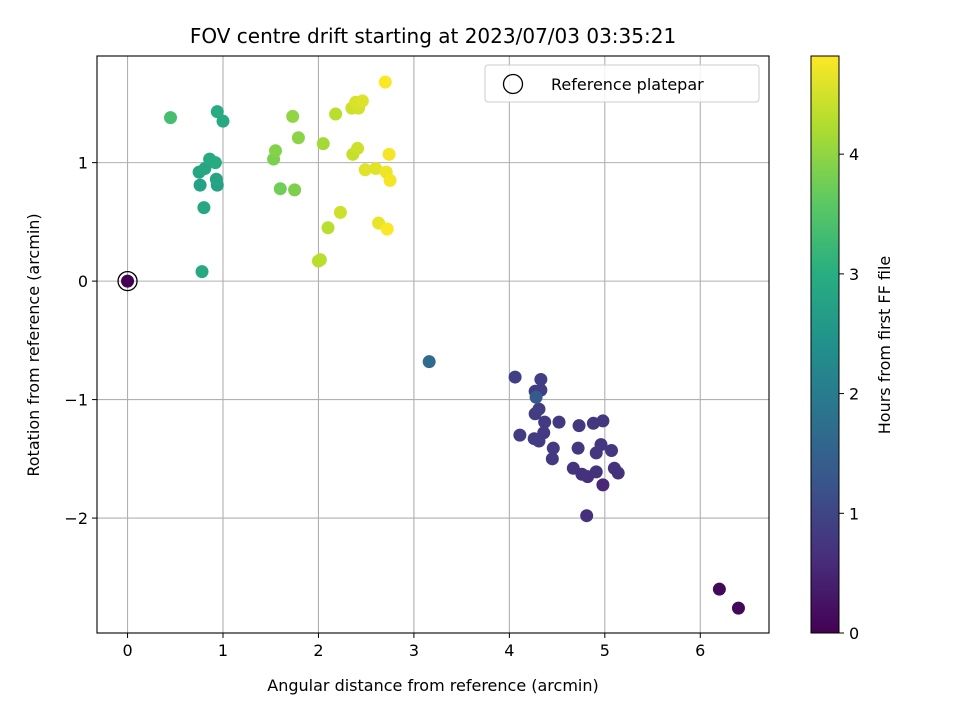 Image resolution: width=960 pixels, height=720 pixels. What do you see at coordinates (76, 400) in the screenshot?
I see `y-tick-label: −1` at bounding box center [76, 400].